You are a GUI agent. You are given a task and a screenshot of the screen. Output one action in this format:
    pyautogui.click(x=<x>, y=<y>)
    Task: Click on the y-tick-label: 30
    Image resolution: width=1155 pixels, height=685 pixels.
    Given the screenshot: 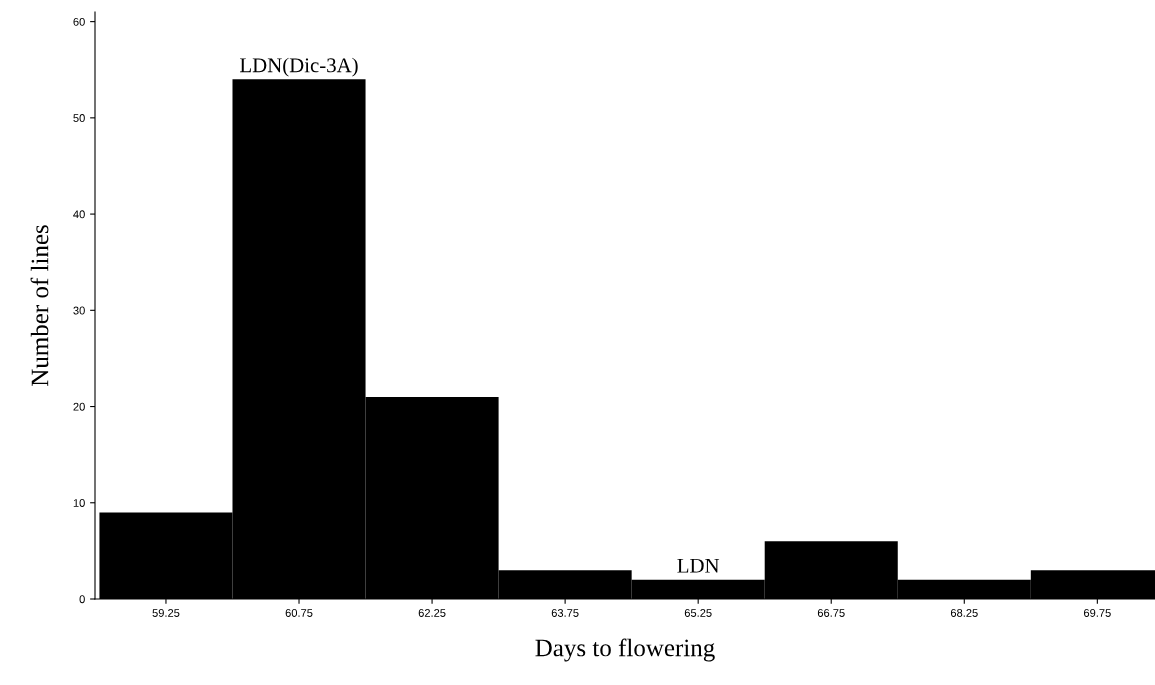 What is the action you would take?
    pyautogui.click(x=79, y=310)
    